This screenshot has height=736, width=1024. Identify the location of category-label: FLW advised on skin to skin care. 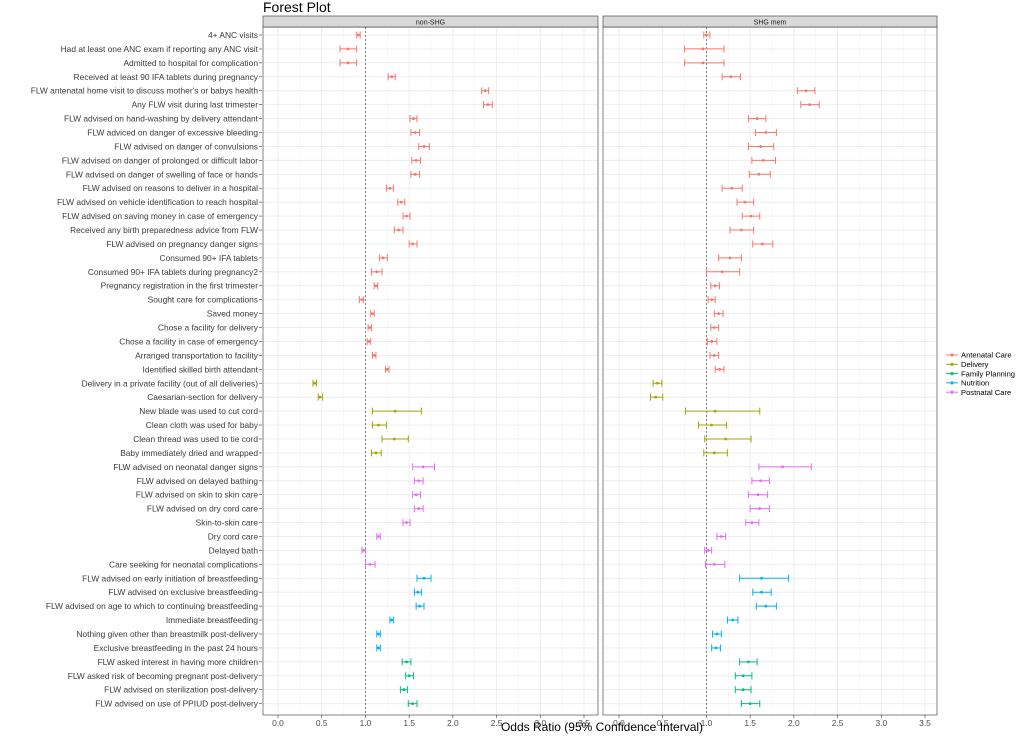
(197, 495).